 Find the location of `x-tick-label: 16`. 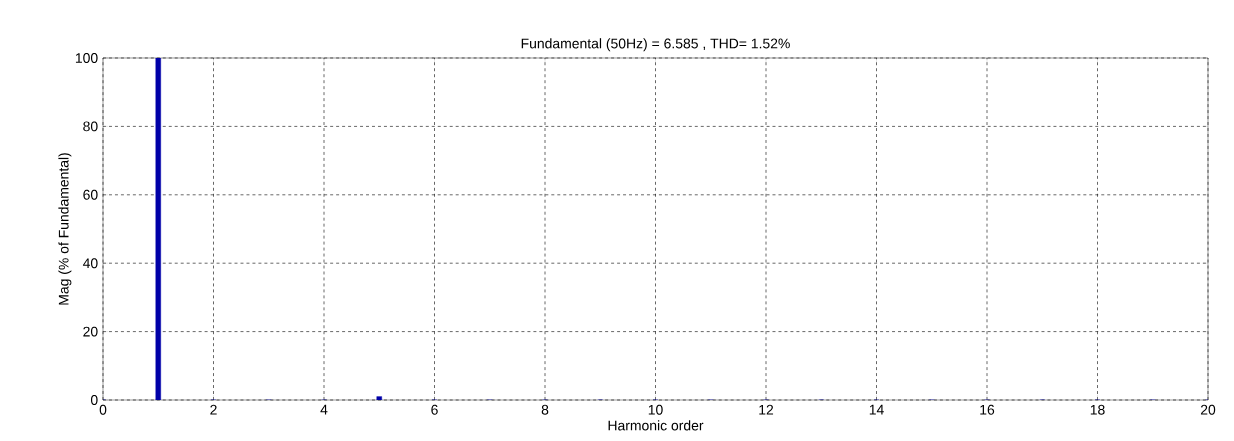

x-tick-label: 16 is located at coordinates (987, 409).